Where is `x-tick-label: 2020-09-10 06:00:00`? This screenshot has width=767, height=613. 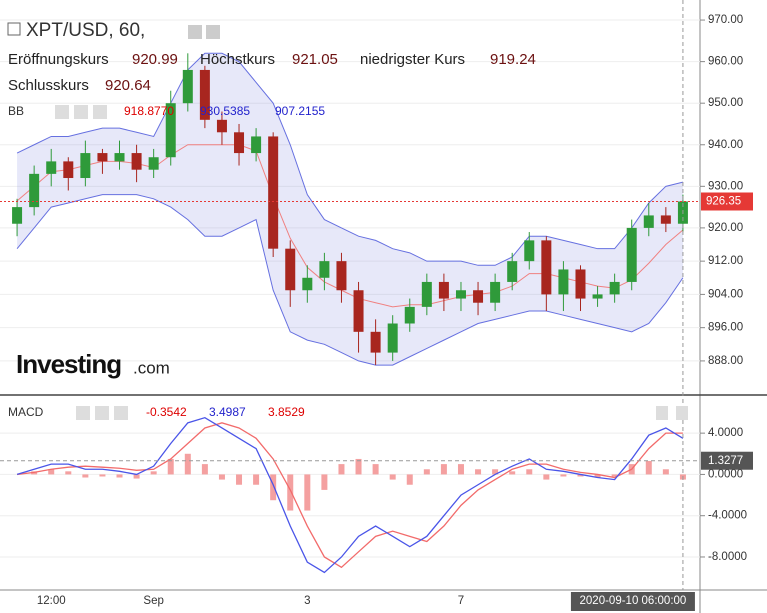 x-tick-label: 2020-09-10 06:00:00 is located at coordinates (633, 601).